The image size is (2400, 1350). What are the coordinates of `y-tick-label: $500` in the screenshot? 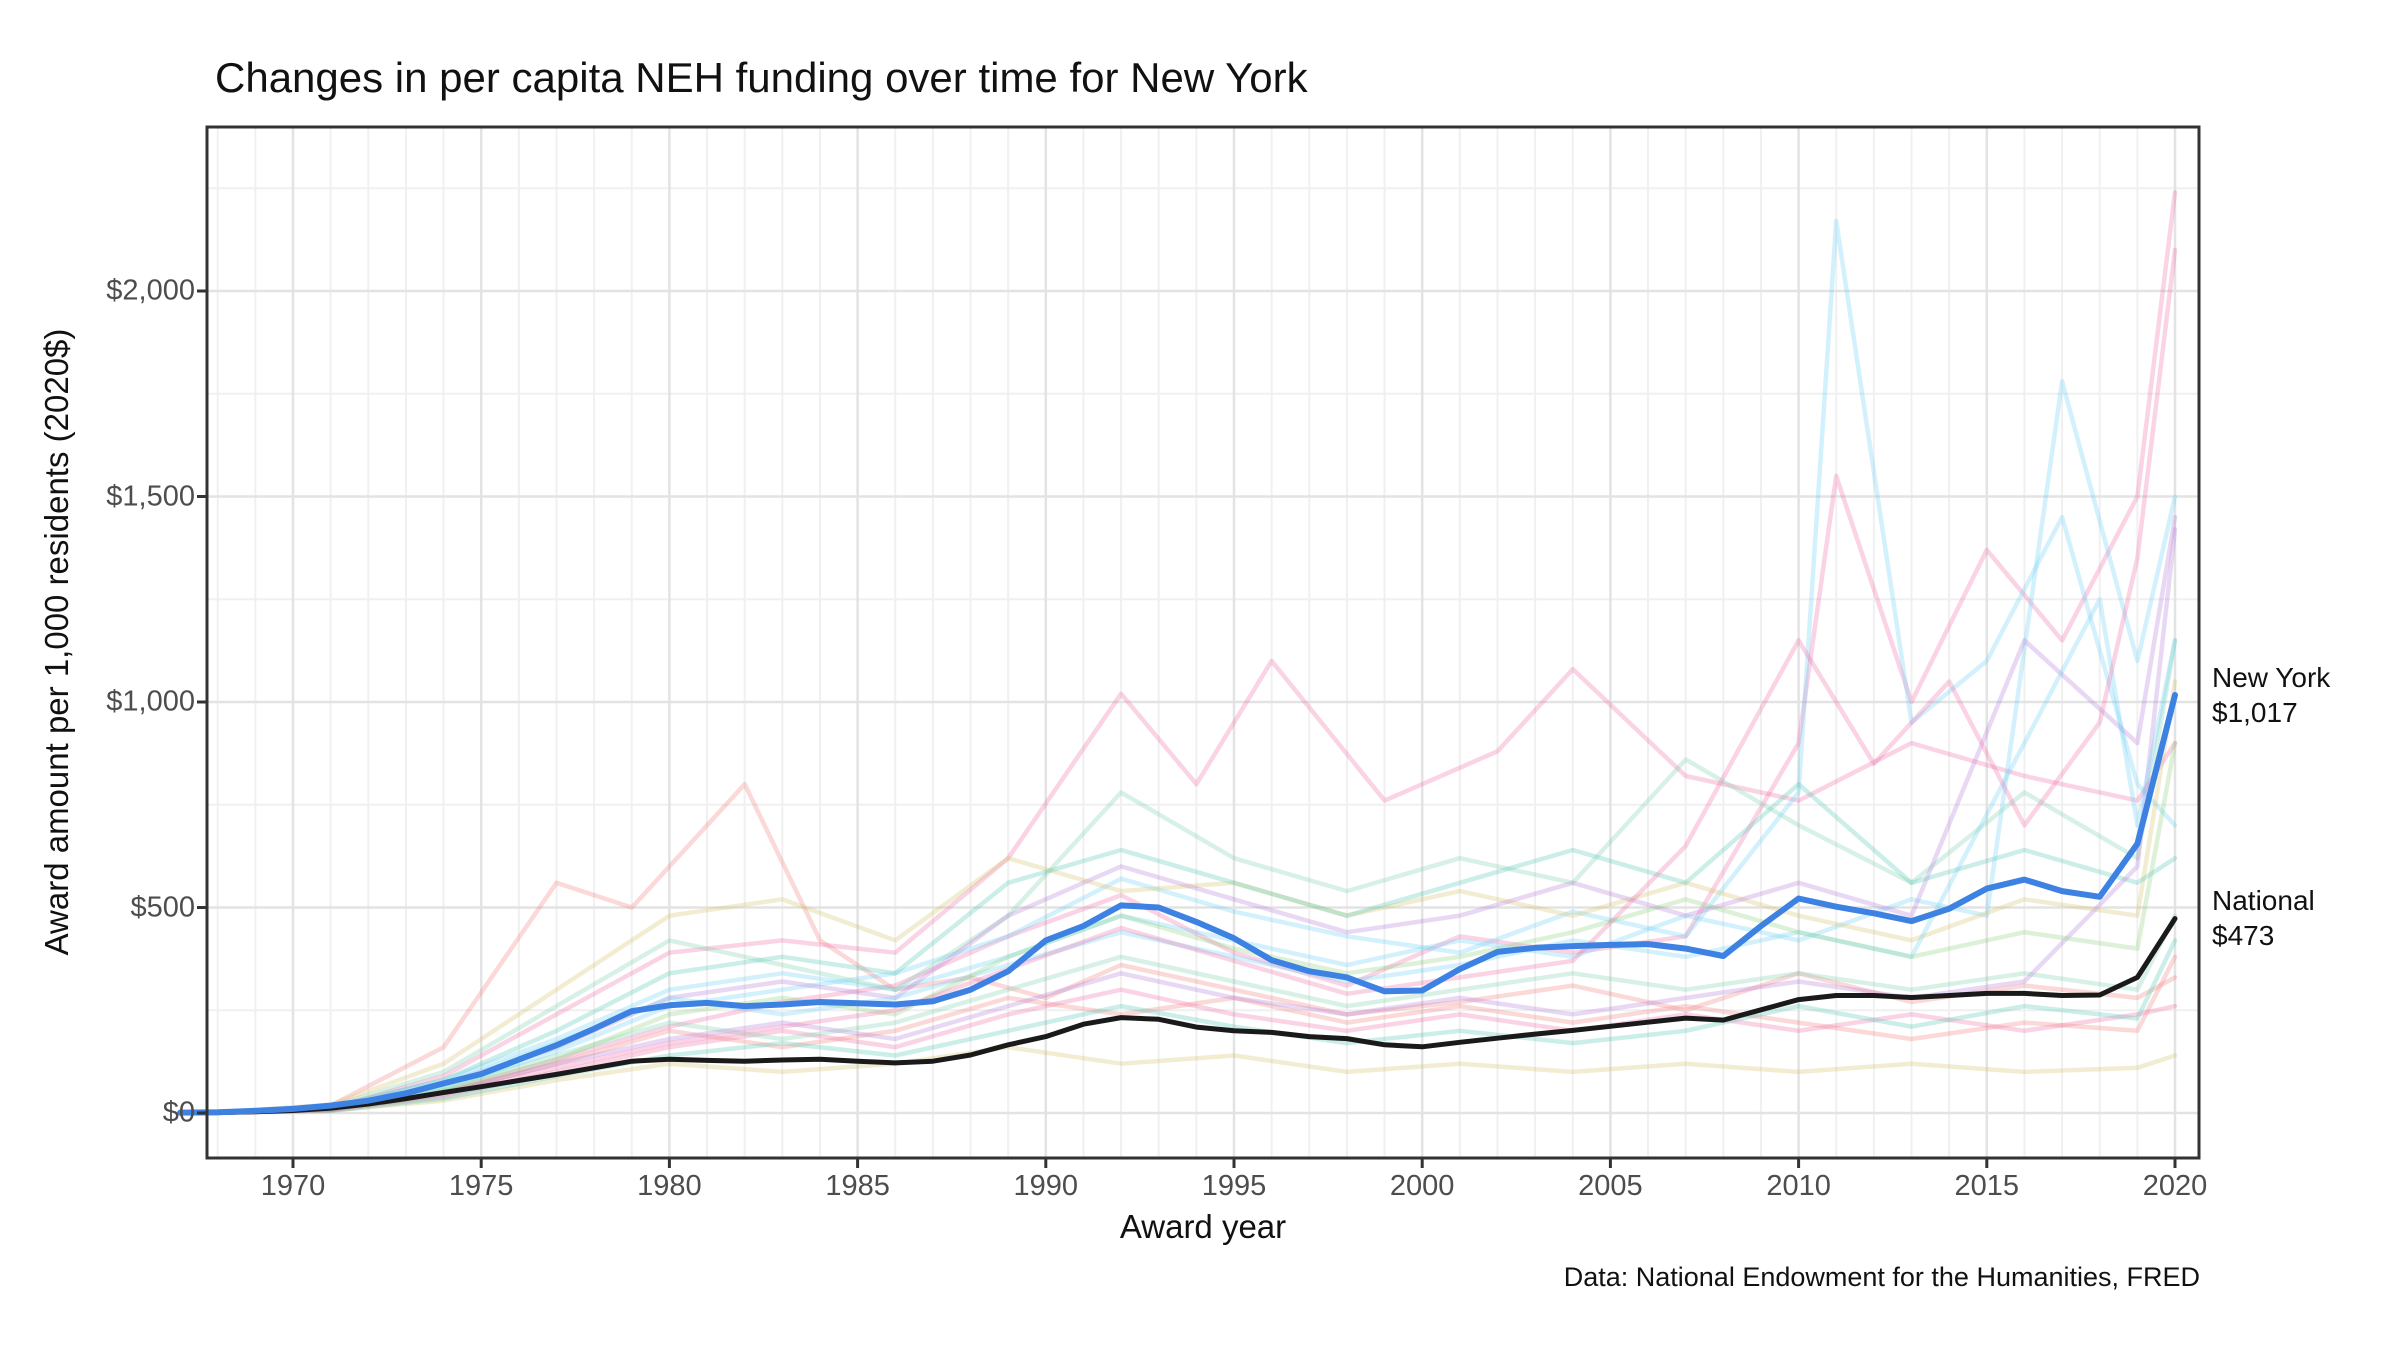 It's located at (162, 907).